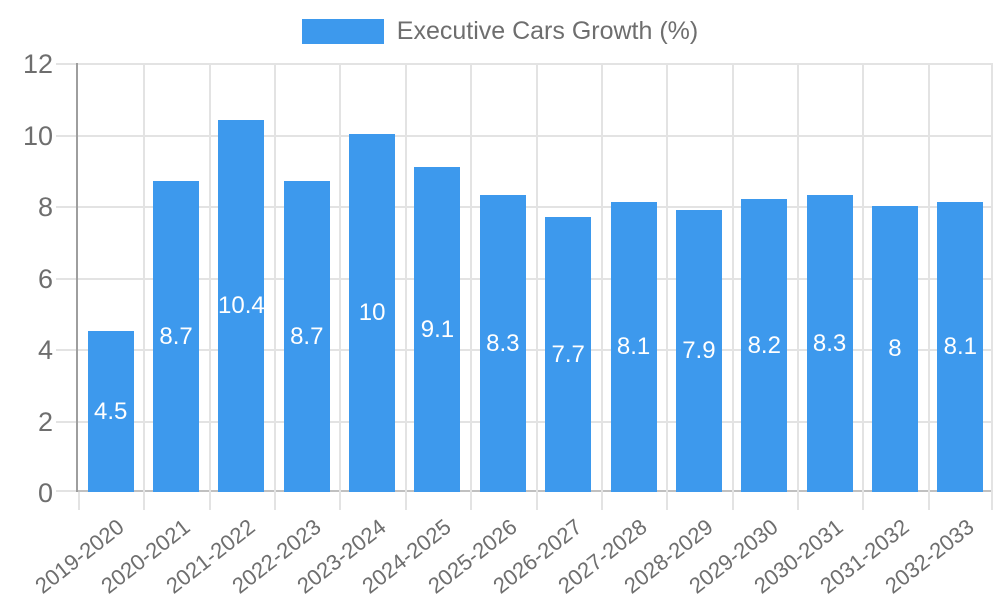  What do you see at coordinates (45, 207) in the screenshot?
I see `y-axis-label: 8` at bounding box center [45, 207].